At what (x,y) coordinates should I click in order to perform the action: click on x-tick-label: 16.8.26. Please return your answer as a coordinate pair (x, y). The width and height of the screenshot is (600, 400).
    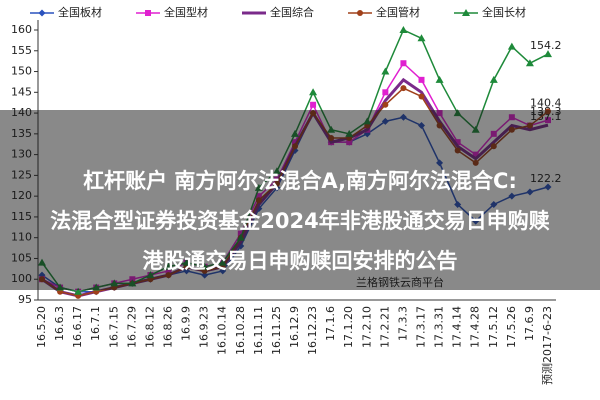
    Looking at the image, I should click on (168, 327).